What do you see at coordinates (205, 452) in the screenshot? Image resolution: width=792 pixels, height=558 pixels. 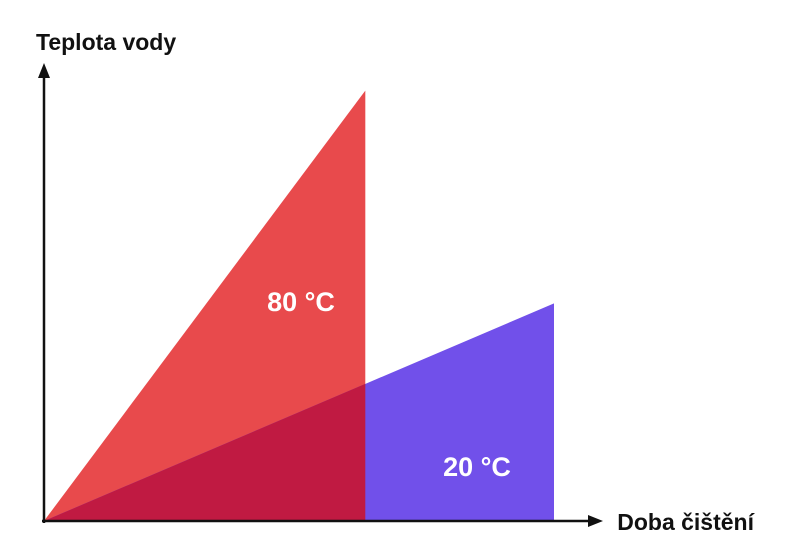 I see `area-overlap` at bounding box center [205, 452].